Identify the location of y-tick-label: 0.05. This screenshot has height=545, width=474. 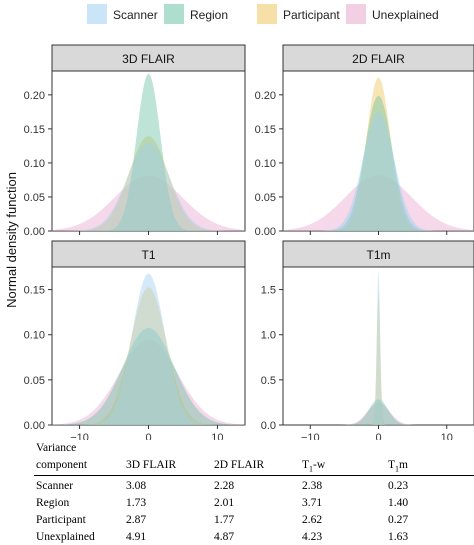
(34, 198).